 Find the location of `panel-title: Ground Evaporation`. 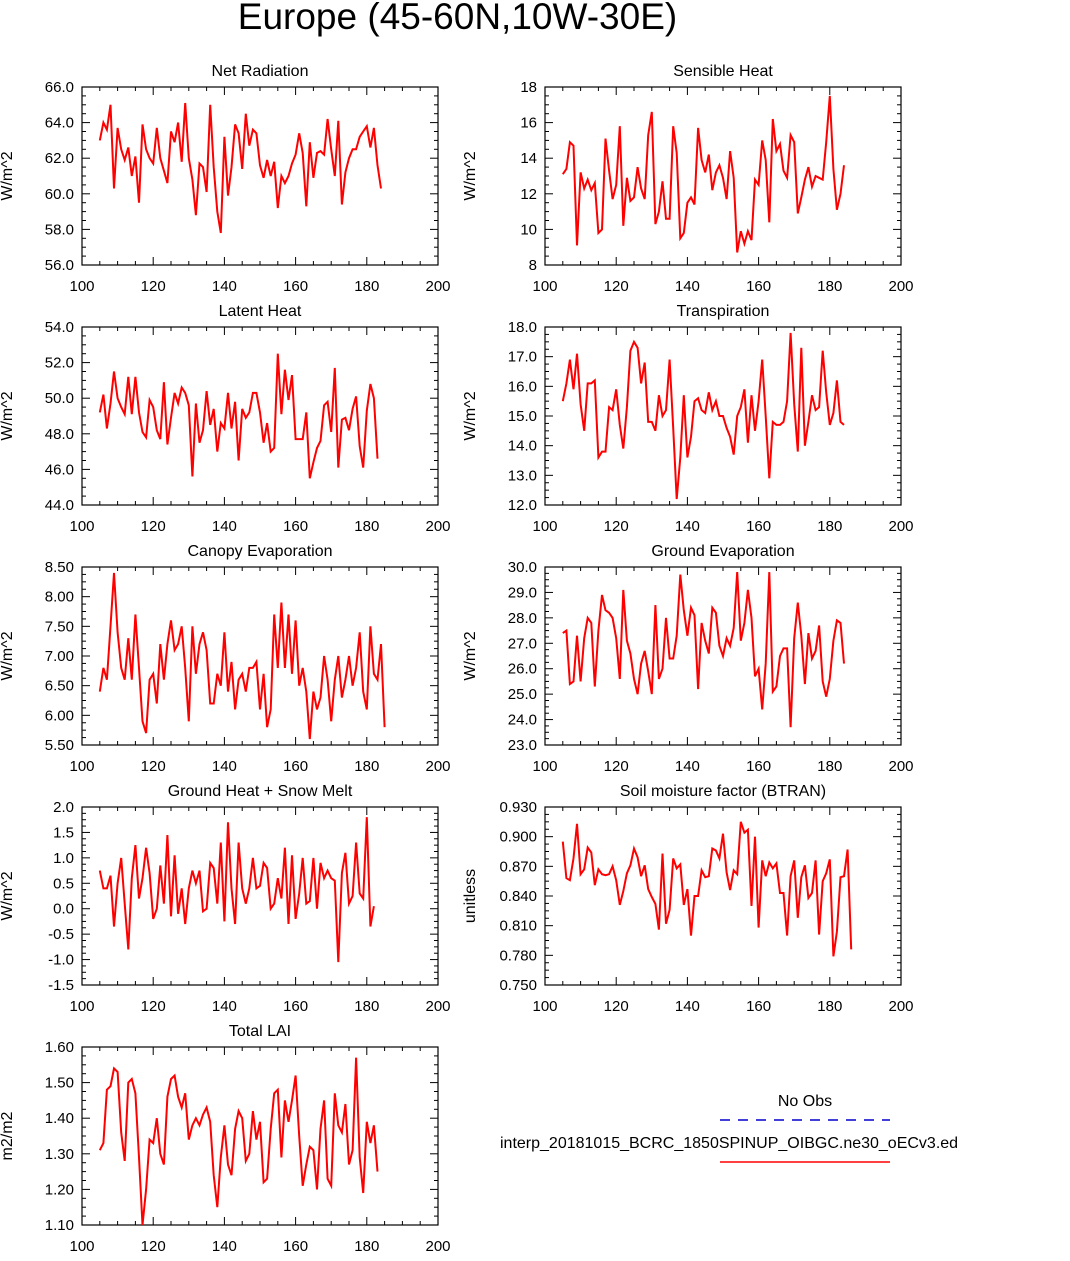

panel-title: Ground Evaporation is located at coordinates (722, 551).